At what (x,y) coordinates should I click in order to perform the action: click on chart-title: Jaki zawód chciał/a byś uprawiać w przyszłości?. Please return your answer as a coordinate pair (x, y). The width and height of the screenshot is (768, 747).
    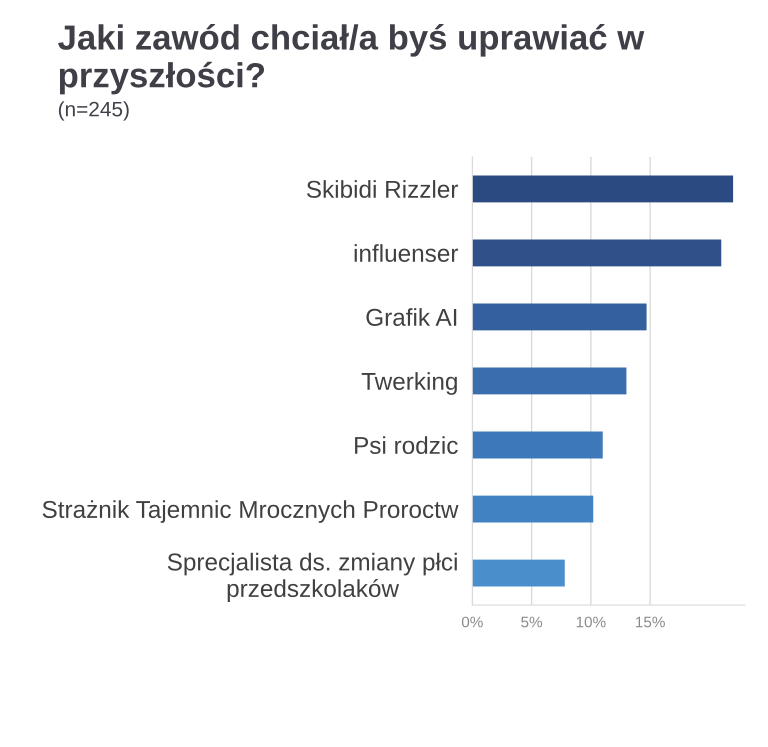
    Looking at the image, I should click on (351, 59).